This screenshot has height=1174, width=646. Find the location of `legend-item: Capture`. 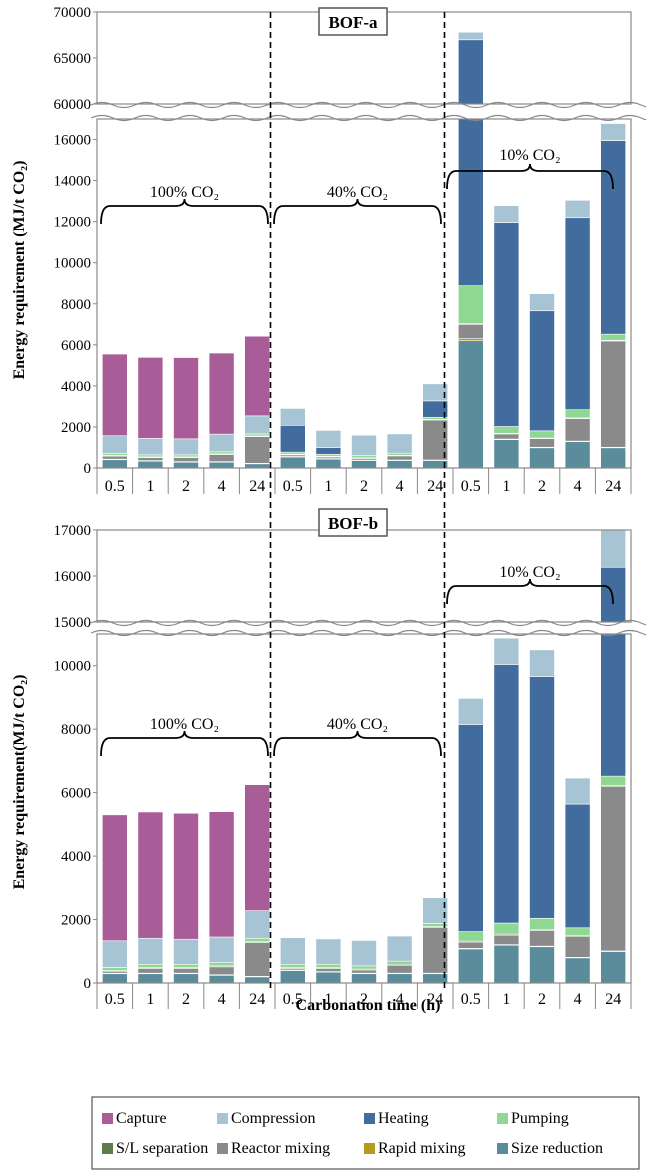

legend-item: Capture is located at coordinates (134, 1118).